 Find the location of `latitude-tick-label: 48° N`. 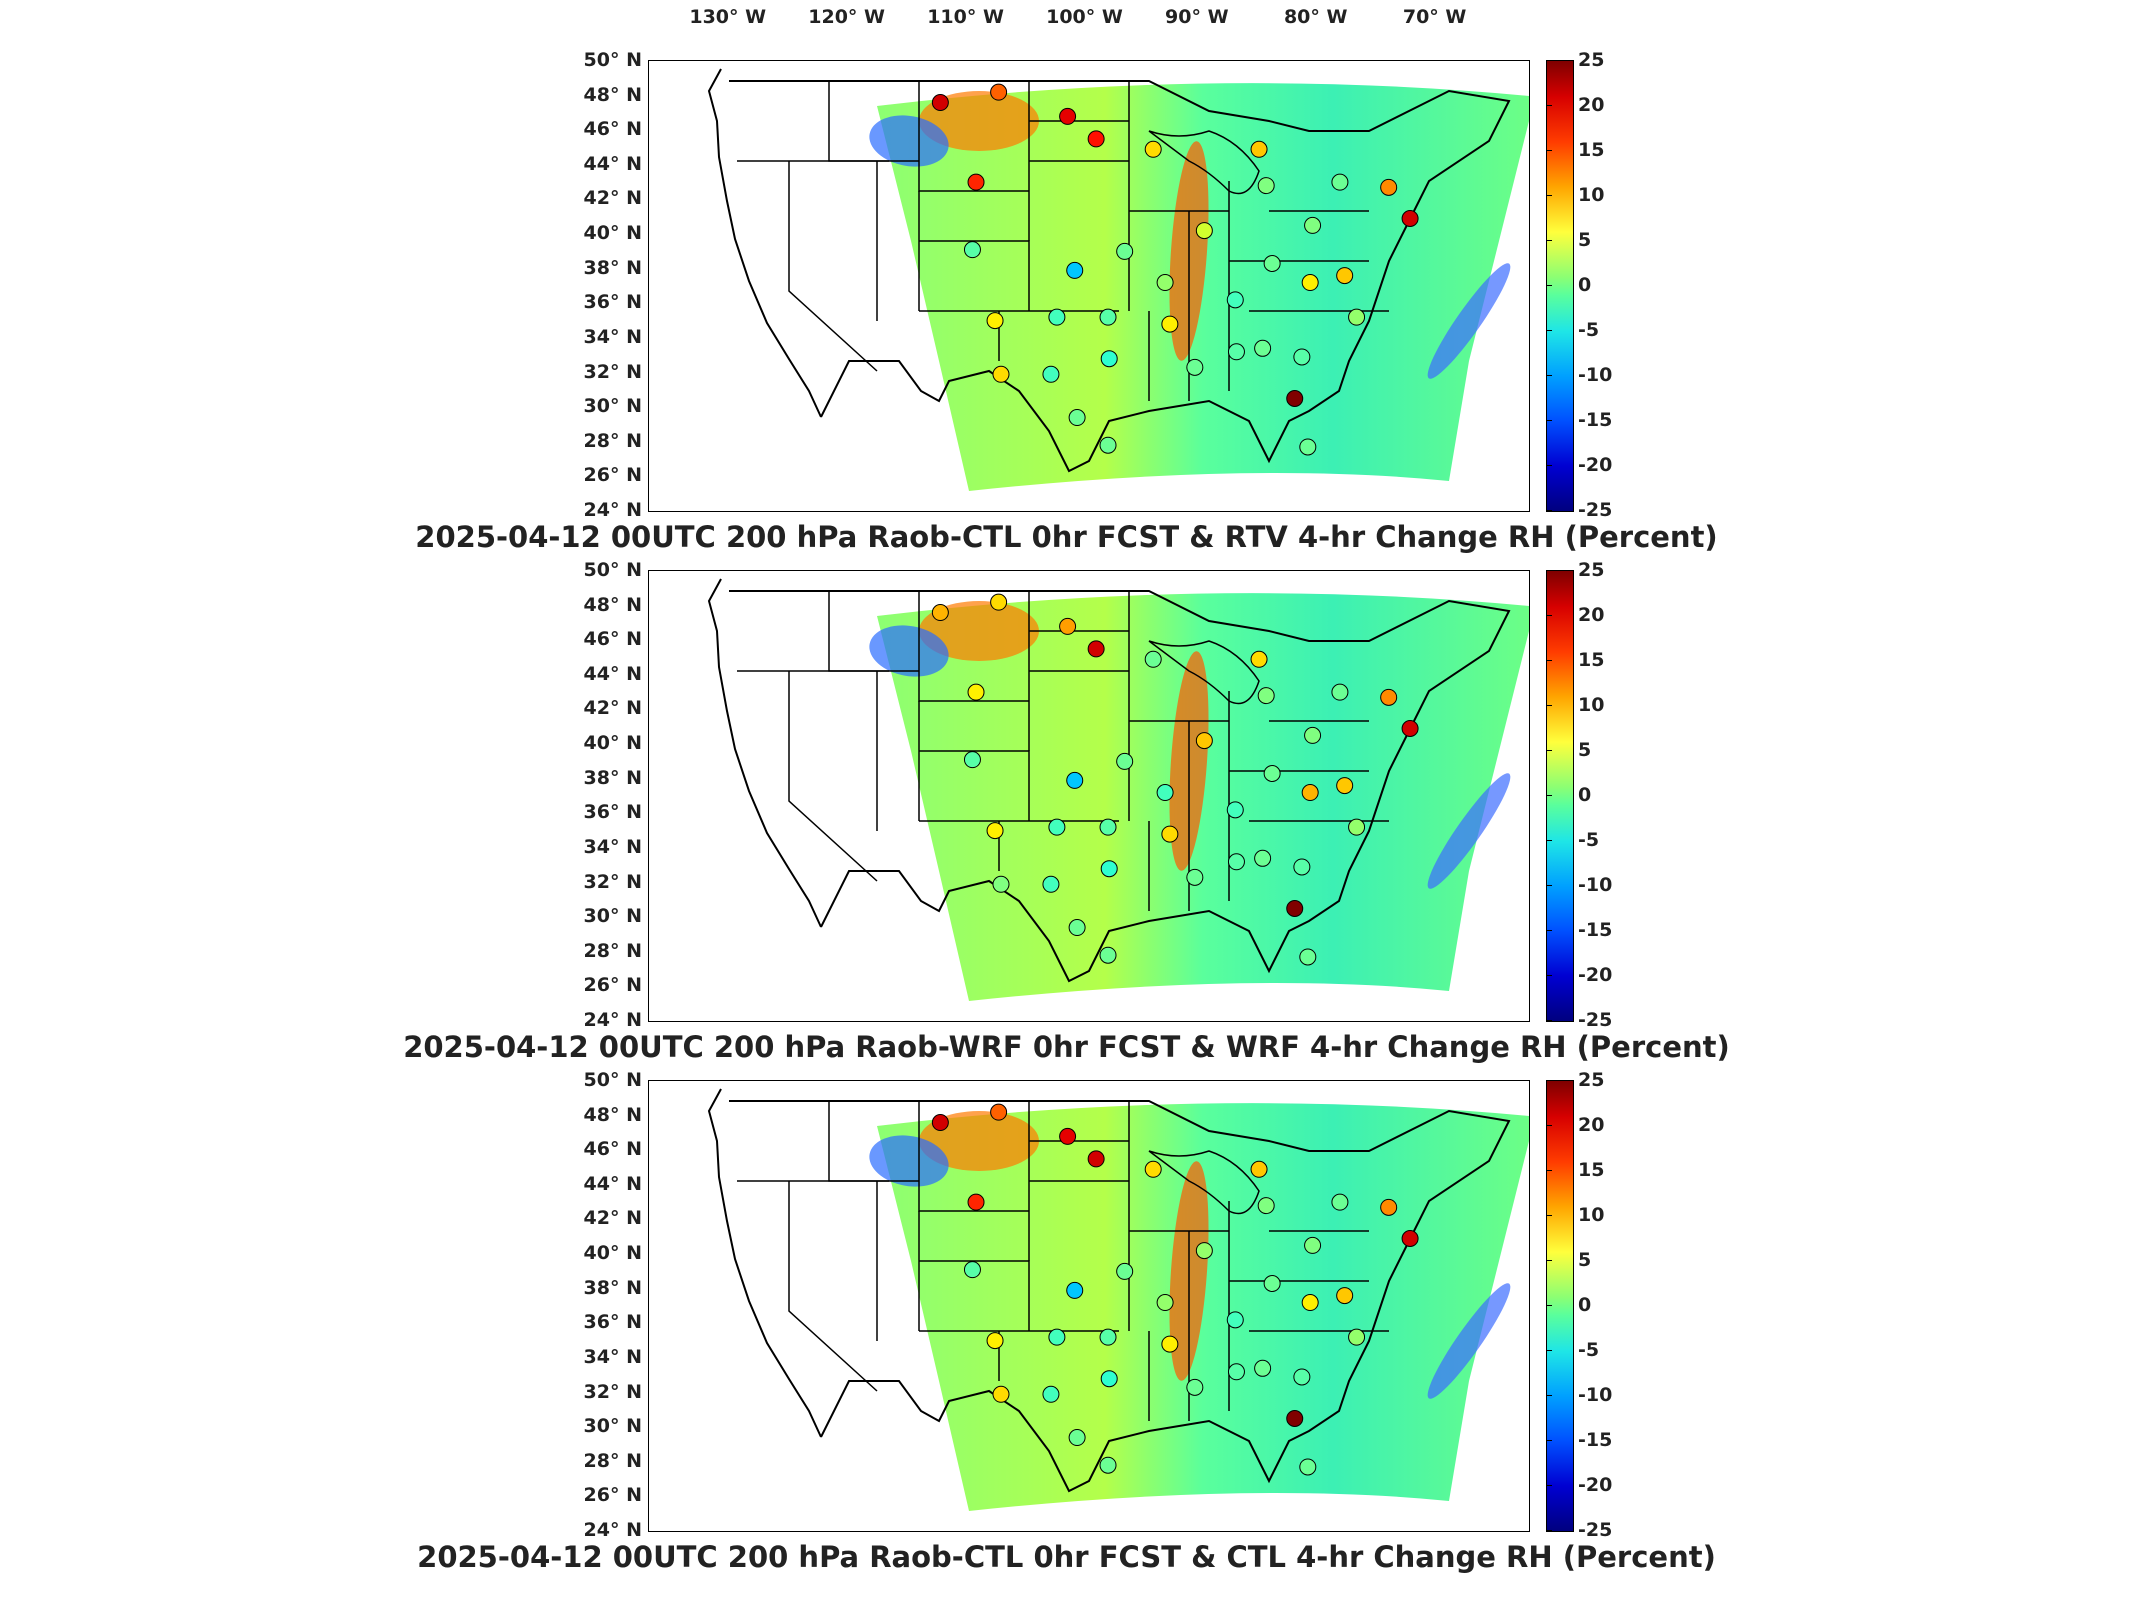

latitude-tick-label: 48° N is located at coordinates (612, 1114).